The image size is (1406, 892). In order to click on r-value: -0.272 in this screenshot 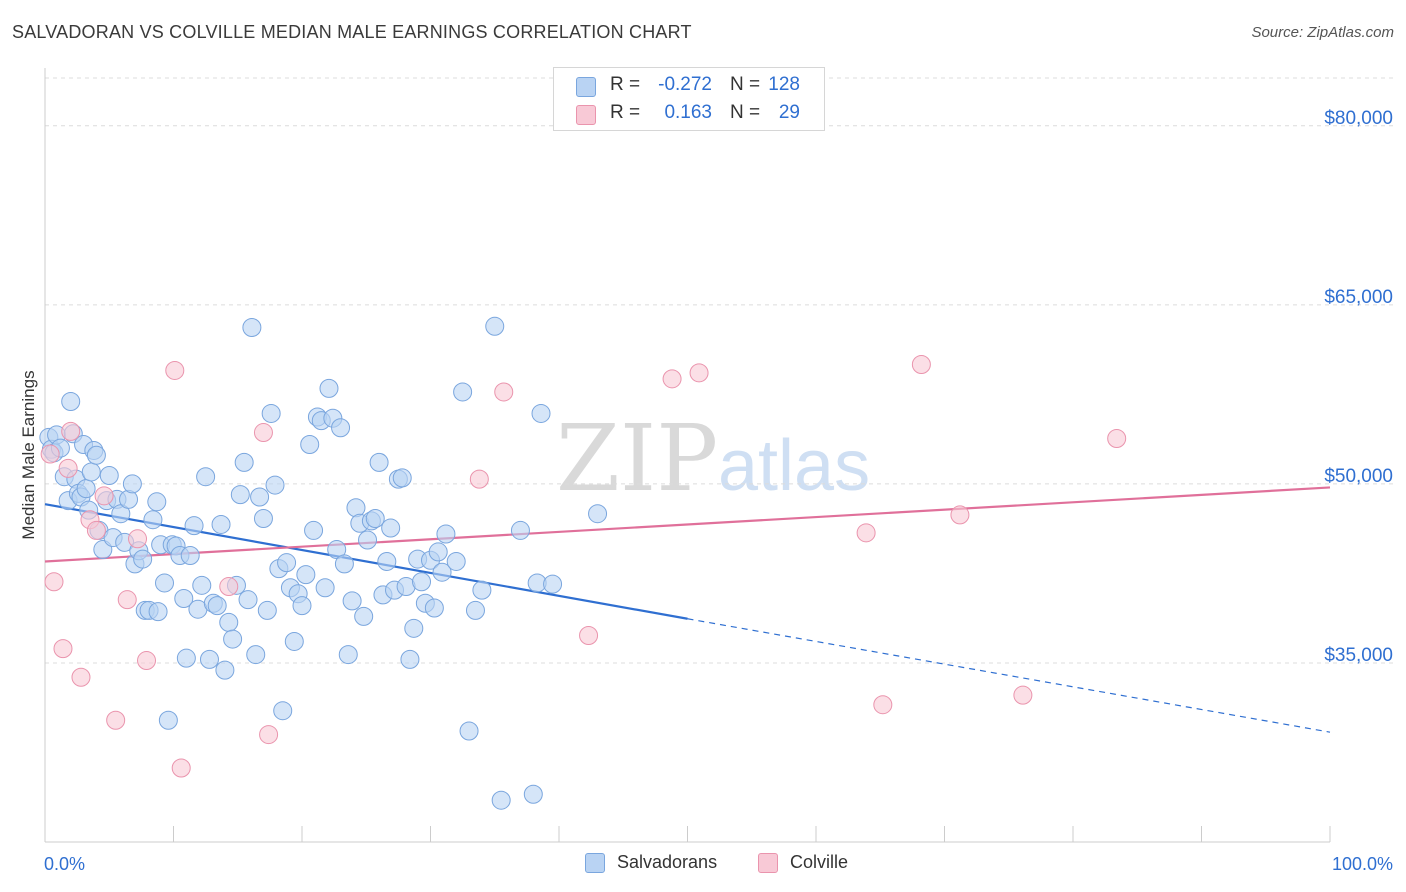, I will do `click(685, 84)`.